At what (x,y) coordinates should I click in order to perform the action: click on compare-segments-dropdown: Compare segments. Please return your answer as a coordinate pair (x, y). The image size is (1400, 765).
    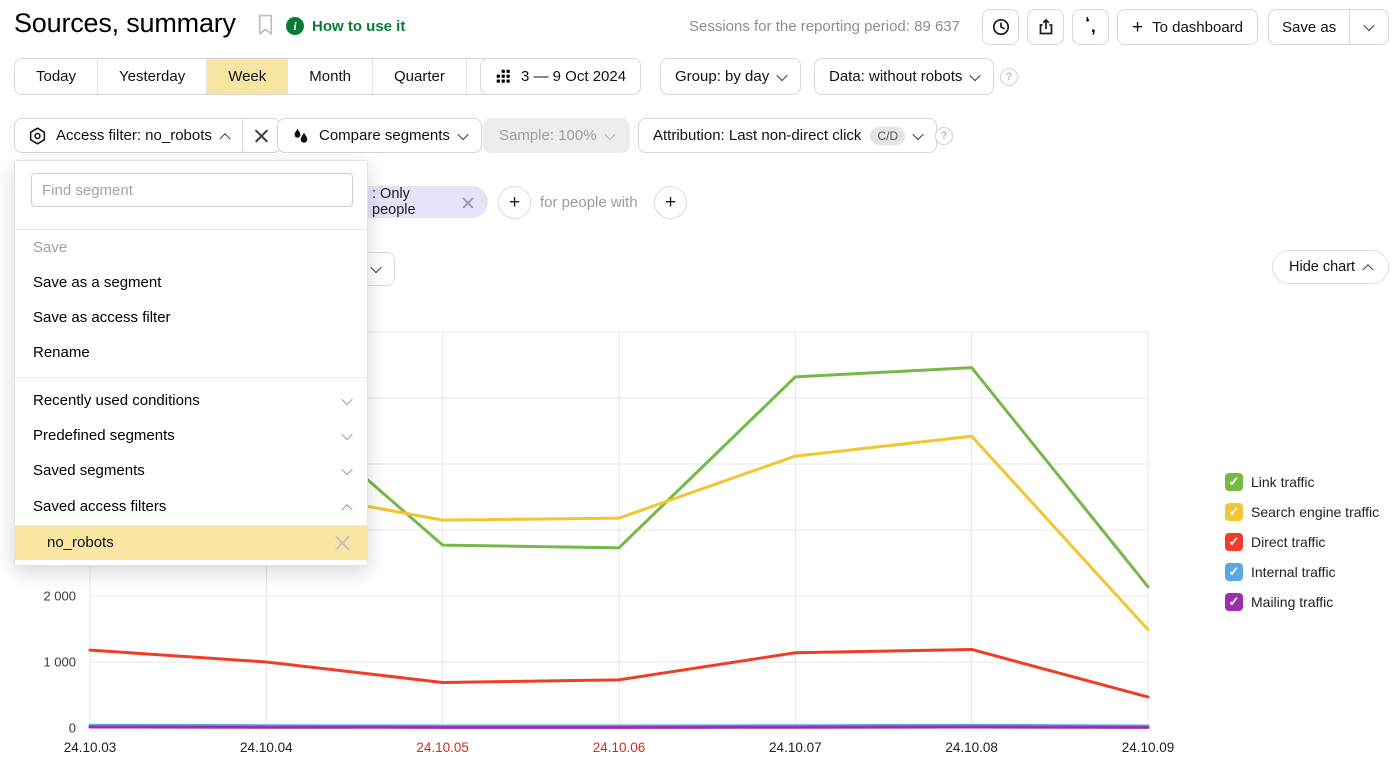
    Looking at the image, I should click on (379, 135).